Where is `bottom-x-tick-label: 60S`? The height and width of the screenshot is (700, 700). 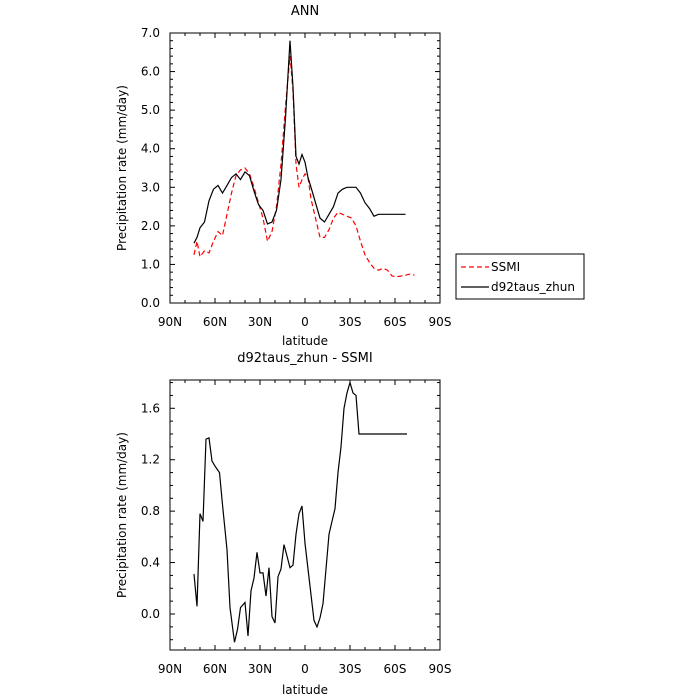 bottom-x-tick-label: 60S is located at coordinates (395, 669).